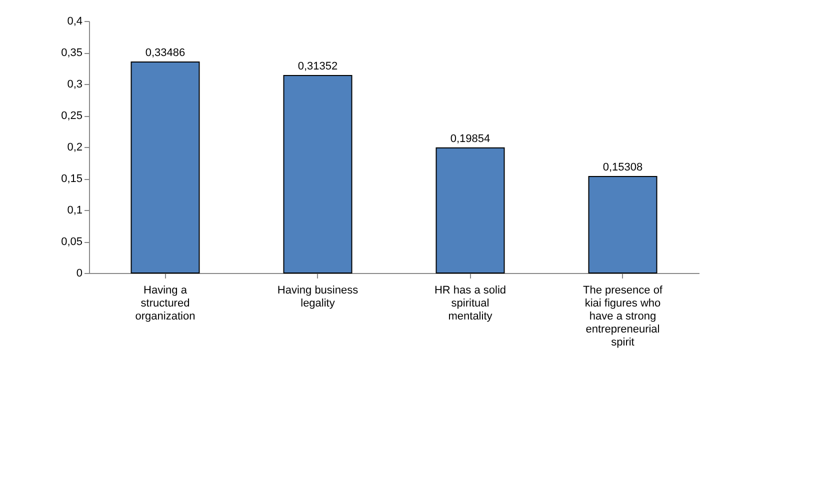 The height and width of the screenshot is (489, 819). Describe the element at coordinates (71, 116) in the screenshot. I see `y-tick-label: 0,25` at that location.